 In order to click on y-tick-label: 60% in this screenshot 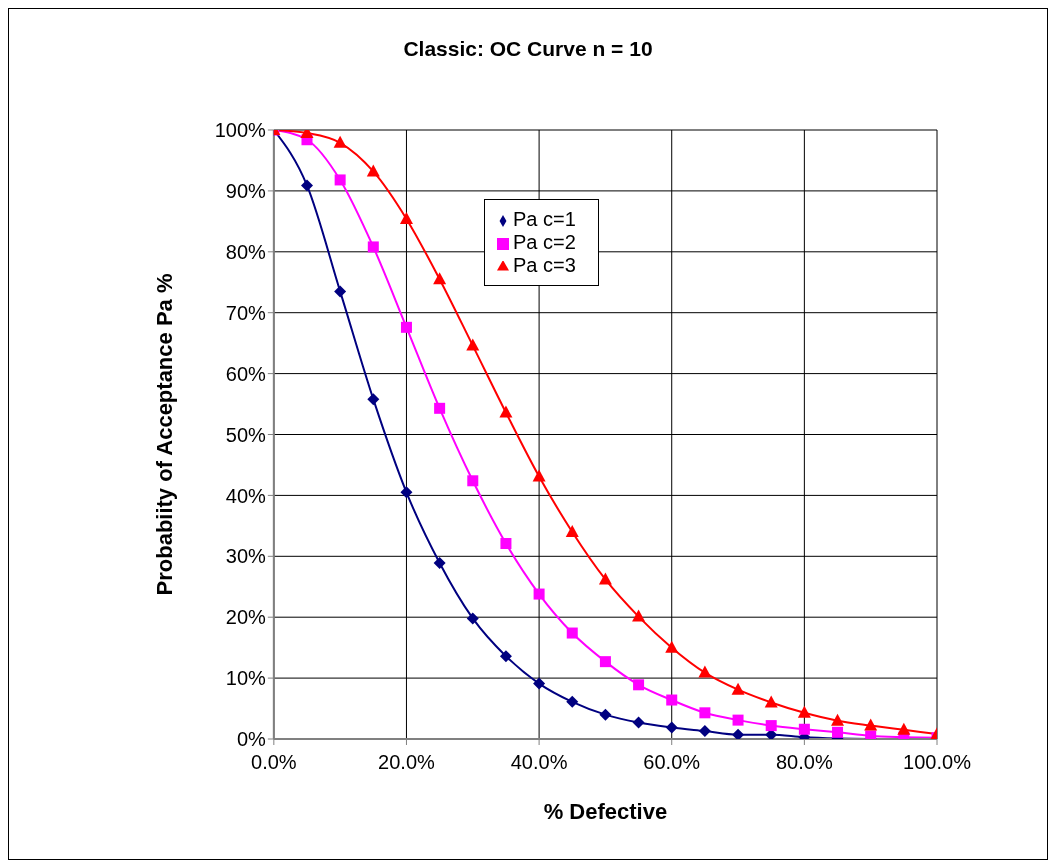, I will do `click(246, 373)`.